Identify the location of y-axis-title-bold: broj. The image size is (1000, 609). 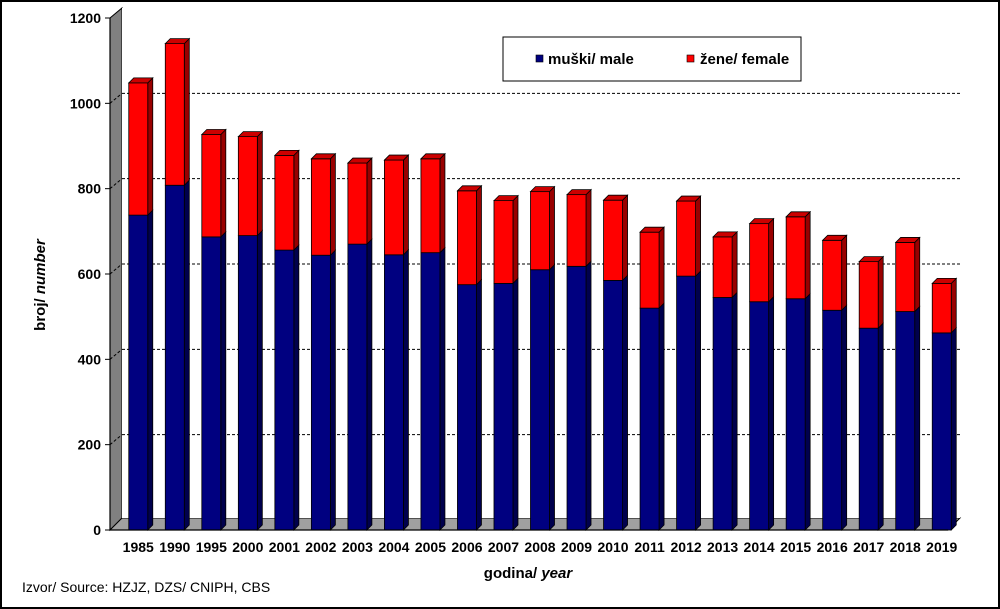
(40, 317).